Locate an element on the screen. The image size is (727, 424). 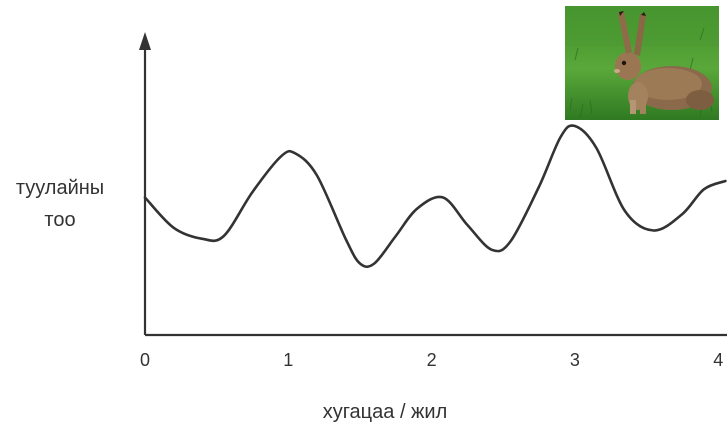
y-axis-title: туулайны тоо is located at coordinates (60, 204).